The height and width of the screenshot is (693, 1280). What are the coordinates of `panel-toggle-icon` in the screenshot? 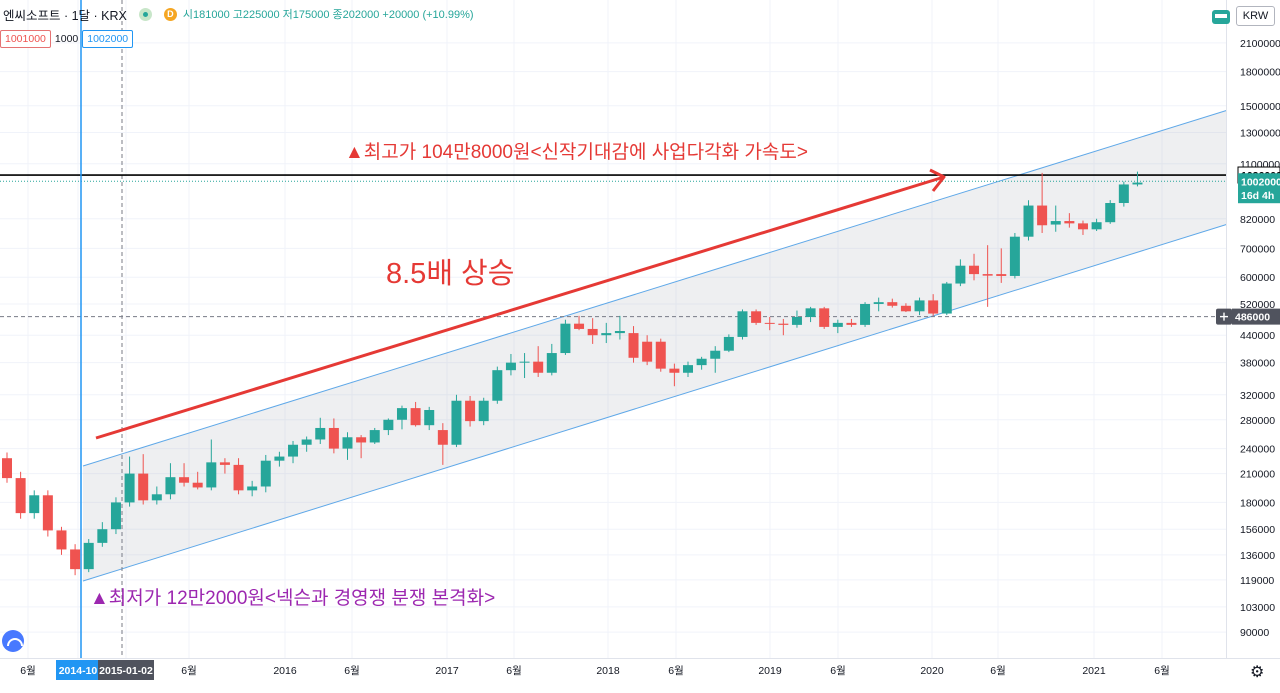 It's located at (1221, 17).